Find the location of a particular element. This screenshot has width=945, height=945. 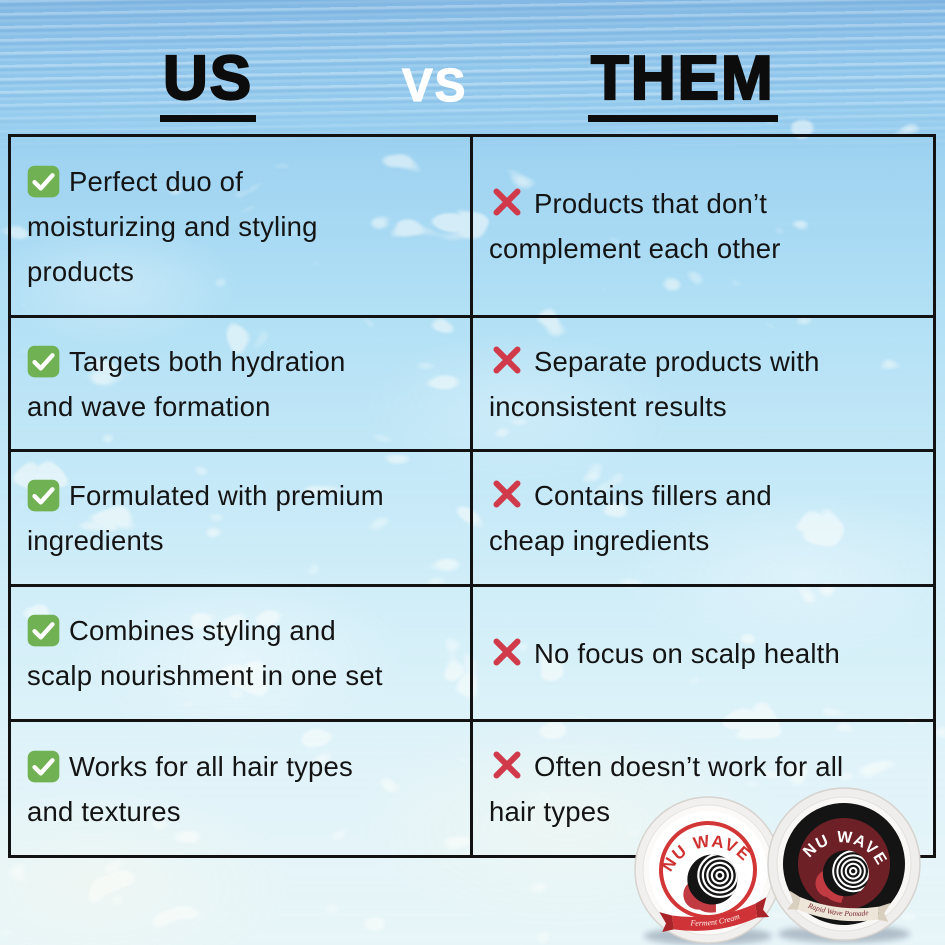

them-drawback-text: Contains fillers and cheap ingredients is located at coordinates (630, 518).